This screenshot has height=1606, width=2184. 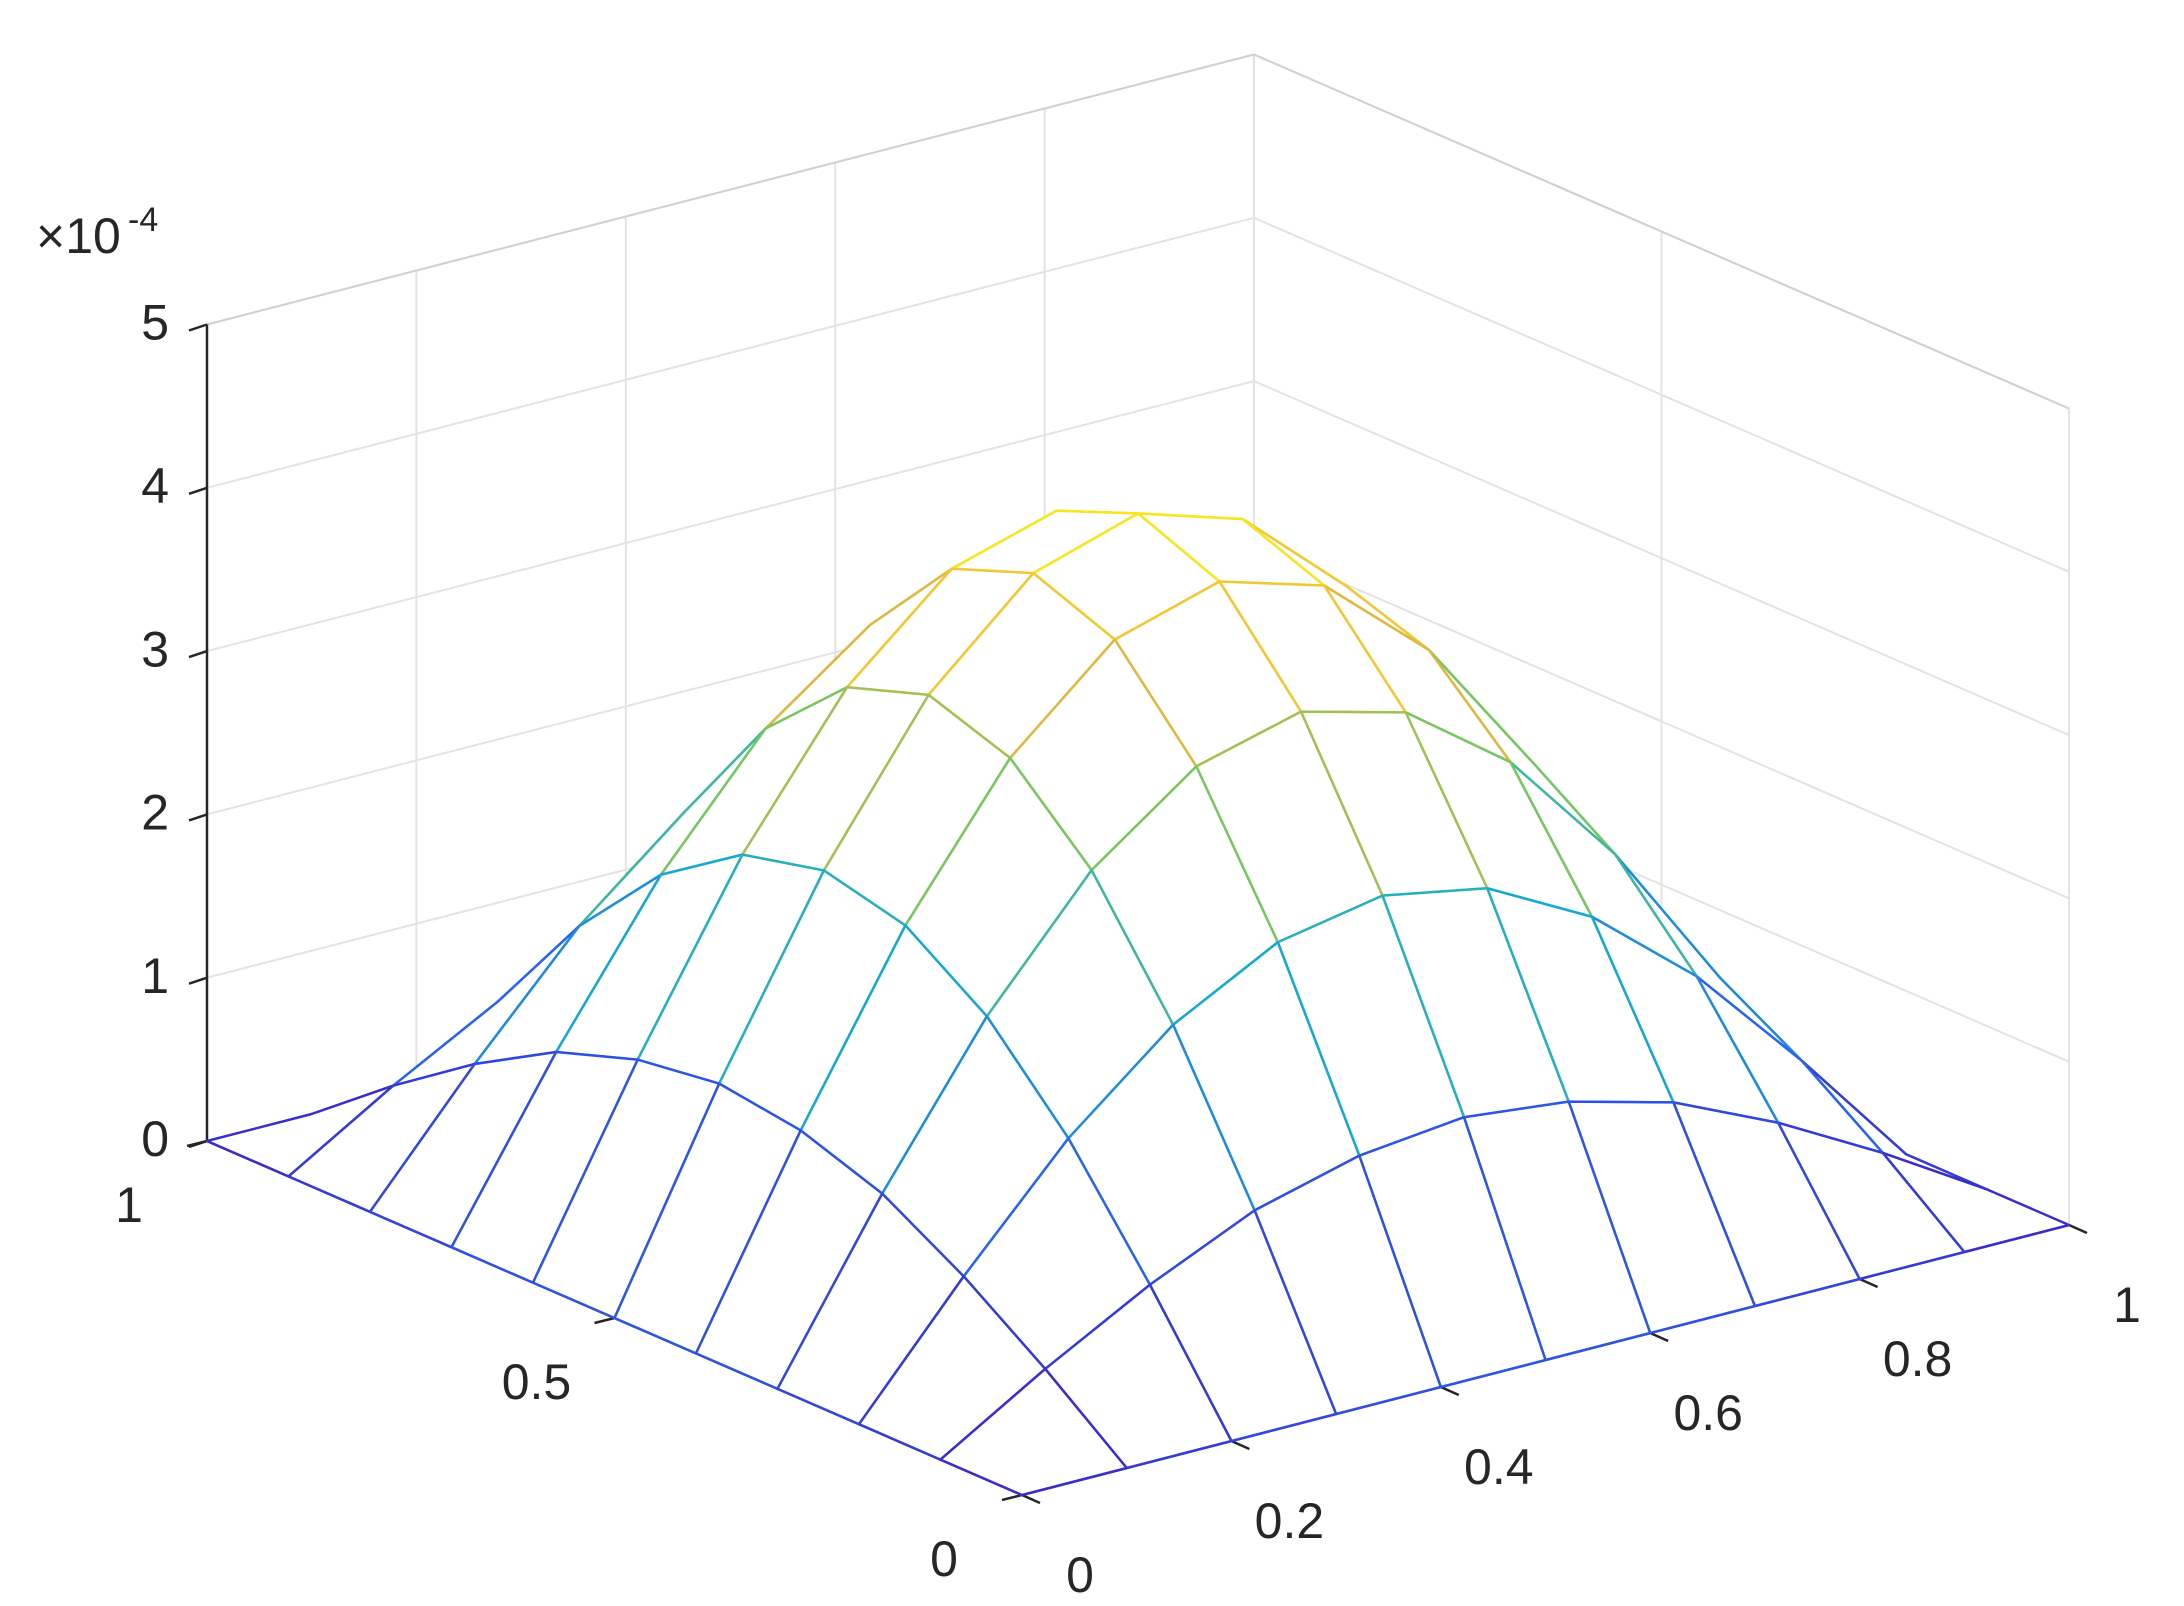 What do you see at coordinates (1499, 1467) in the screenshot?
I see `x-tick-label: 0.4` at bounding box center [1499, 1467].